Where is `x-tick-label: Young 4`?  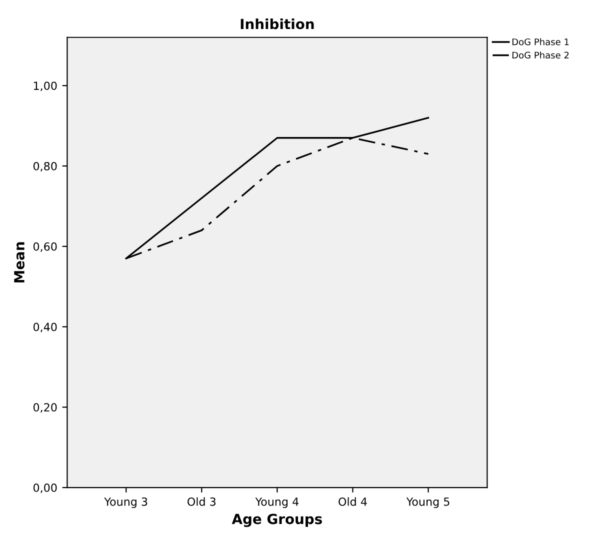 x-tick-label: Young 4 is located at coordinates (277, 503).